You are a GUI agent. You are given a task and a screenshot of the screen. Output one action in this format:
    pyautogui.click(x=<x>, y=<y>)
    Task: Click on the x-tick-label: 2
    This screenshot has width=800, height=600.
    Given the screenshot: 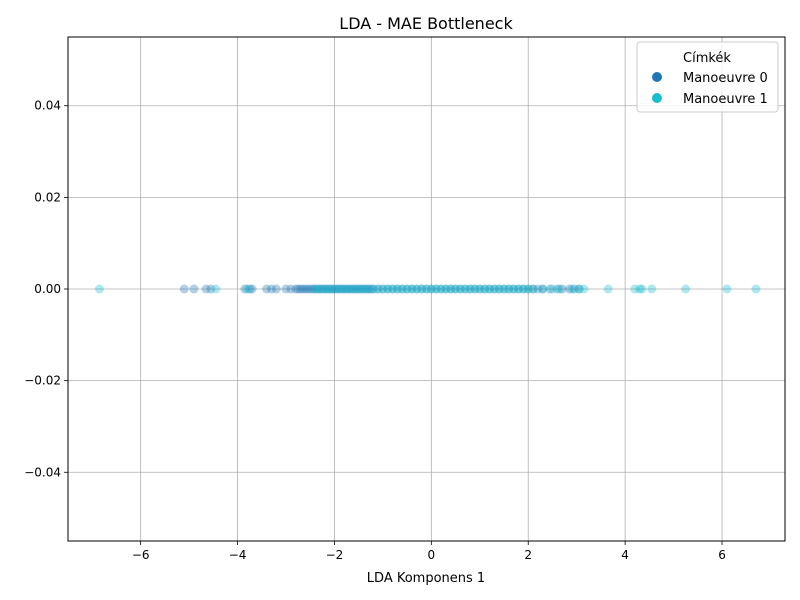 What is the action you would take?
    pyautogui.click(x=528, y=555)
    